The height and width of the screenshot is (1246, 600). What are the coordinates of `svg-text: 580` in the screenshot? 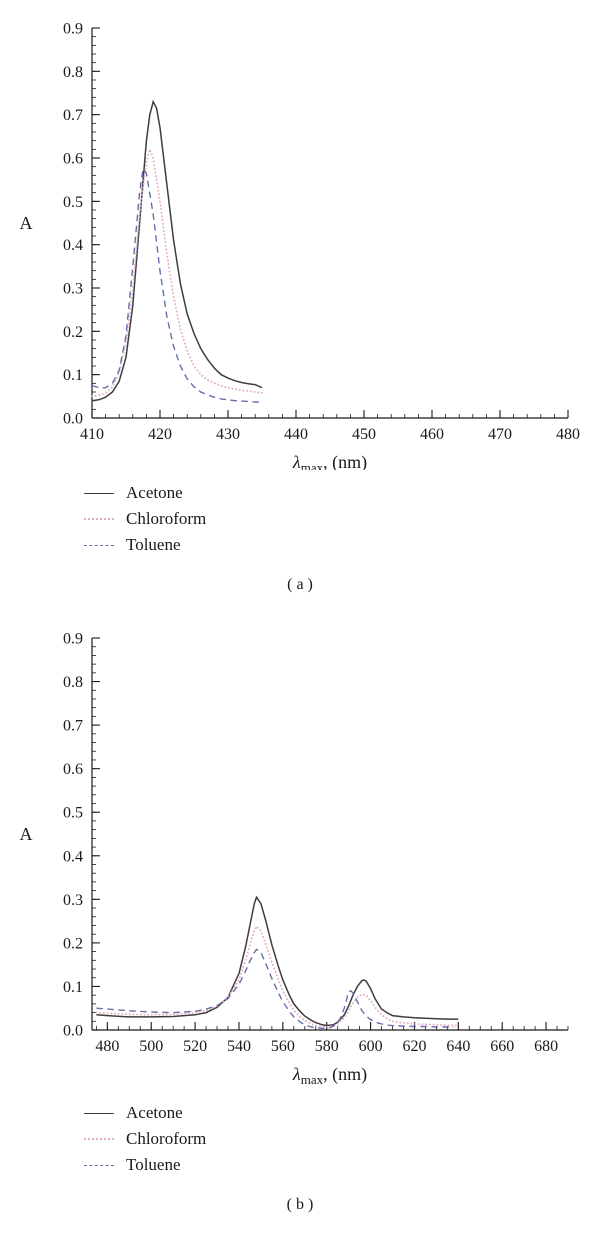 It's located at (327, 1046).